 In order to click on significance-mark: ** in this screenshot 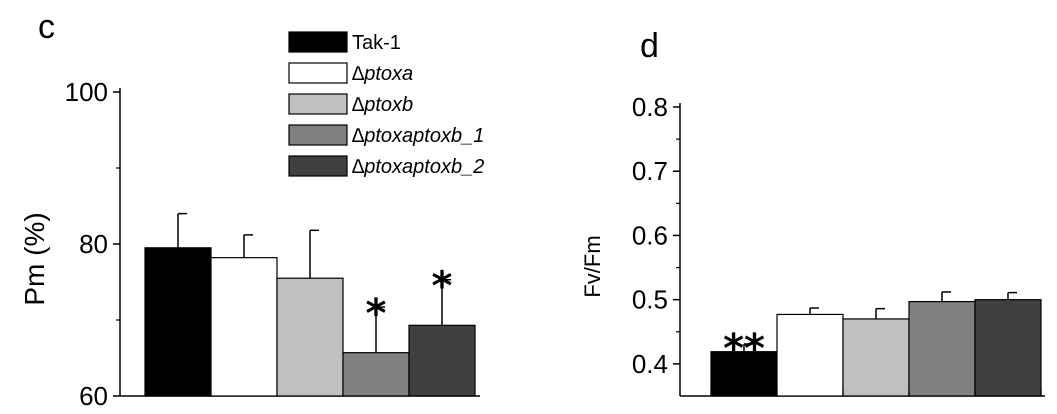, I will do `click(744, 349)`.